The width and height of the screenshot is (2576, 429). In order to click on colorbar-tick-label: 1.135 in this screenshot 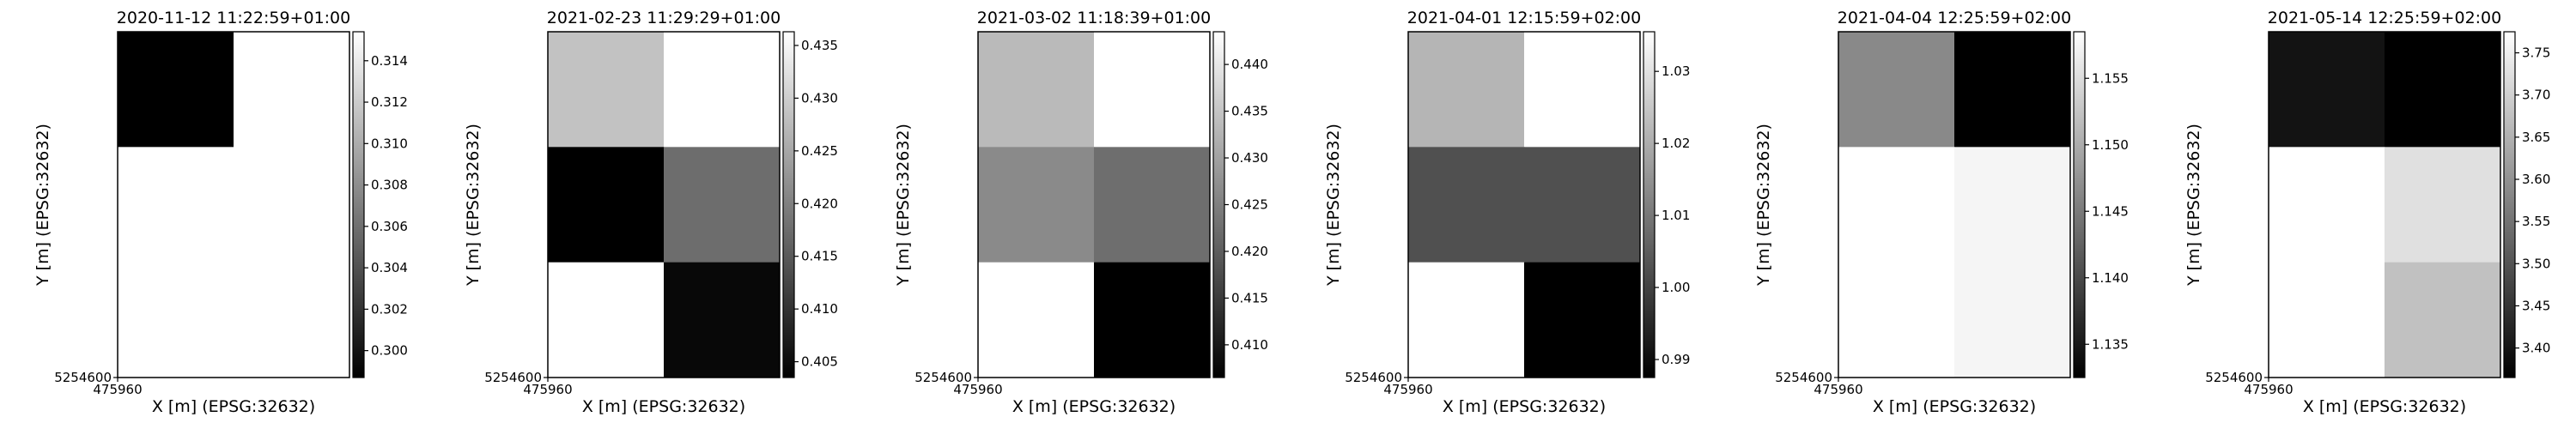, I will do `click(2111, 344)`.